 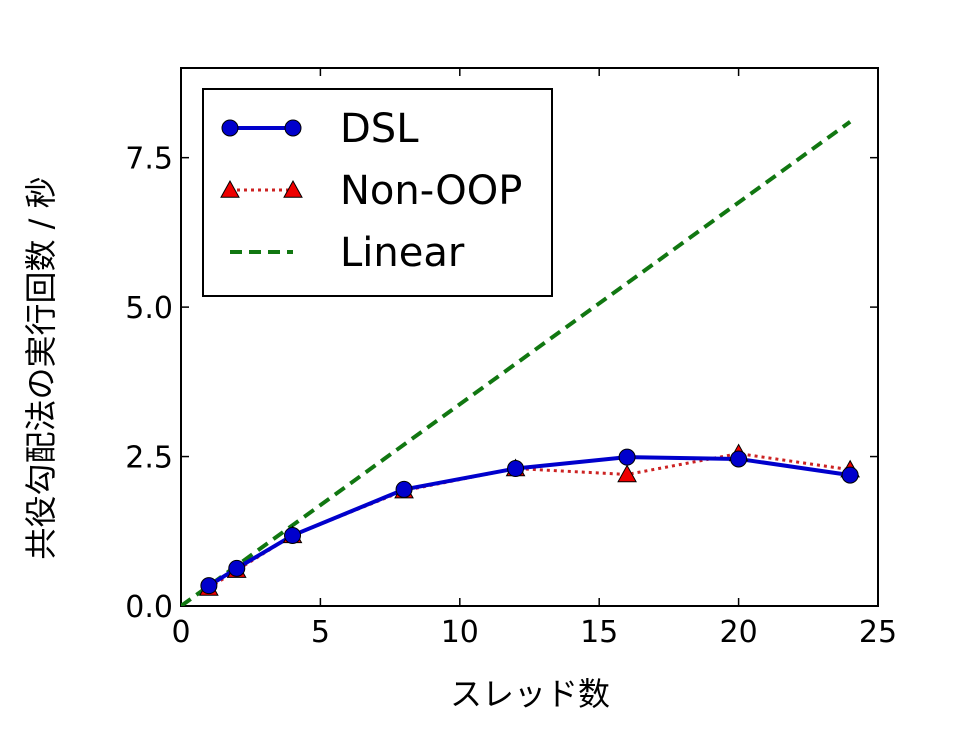 I want to click on y-tick-label: 2.5, so click(x=149, y=458).